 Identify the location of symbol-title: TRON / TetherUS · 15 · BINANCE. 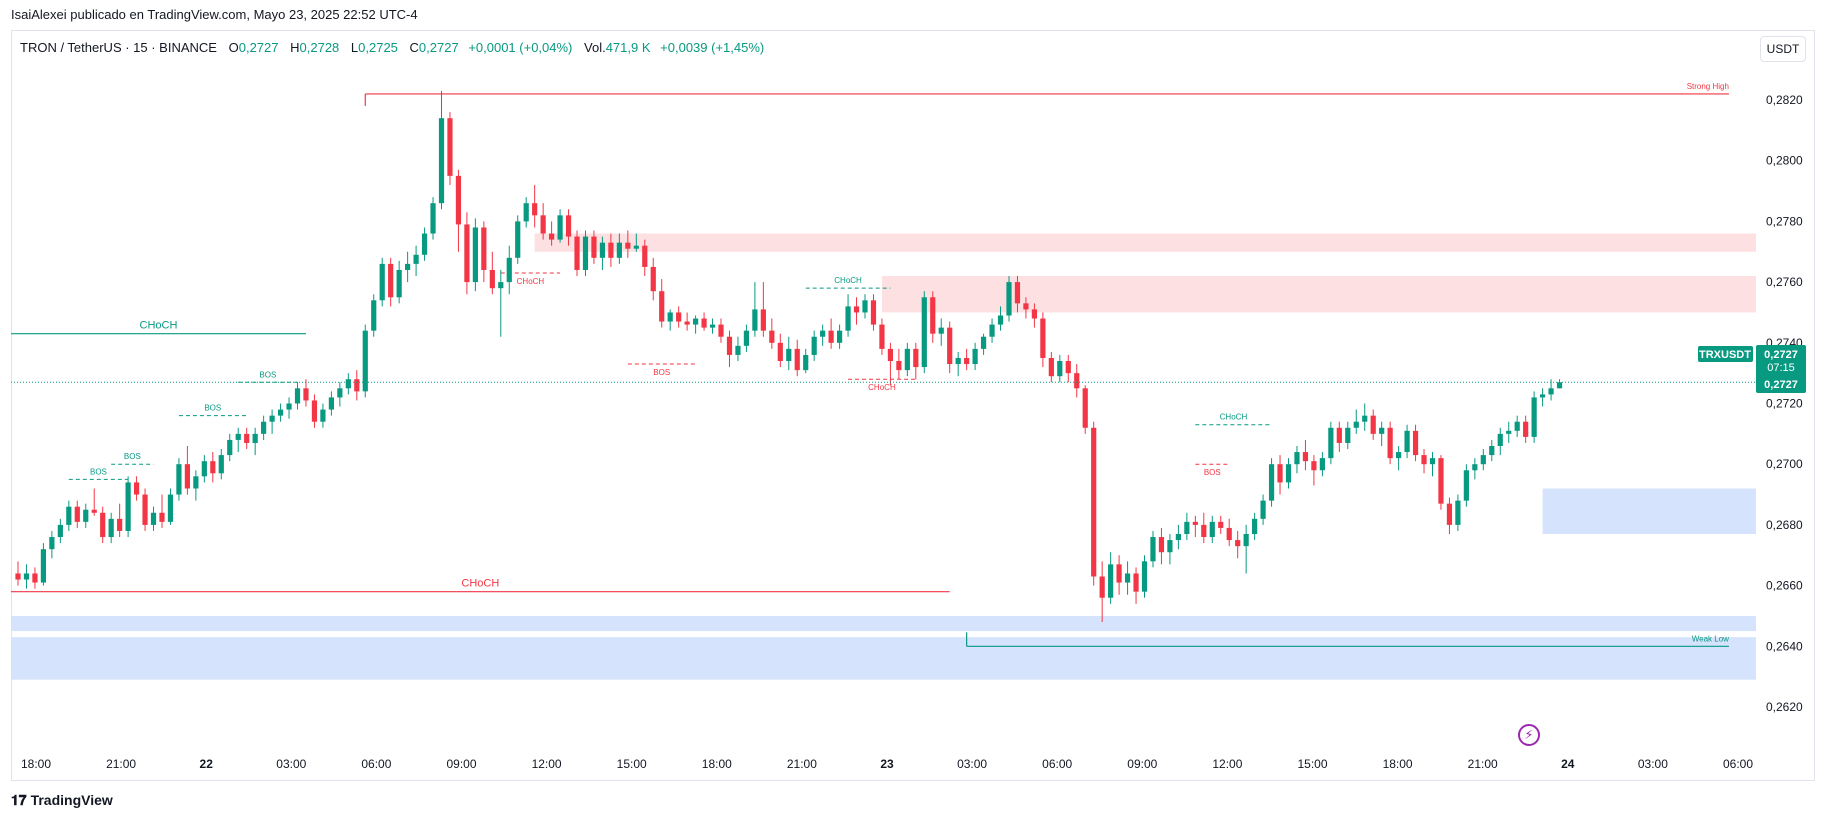
(118, 47).